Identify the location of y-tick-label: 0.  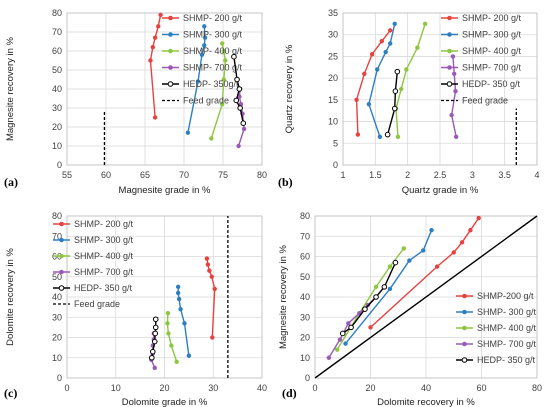
(59, 165).